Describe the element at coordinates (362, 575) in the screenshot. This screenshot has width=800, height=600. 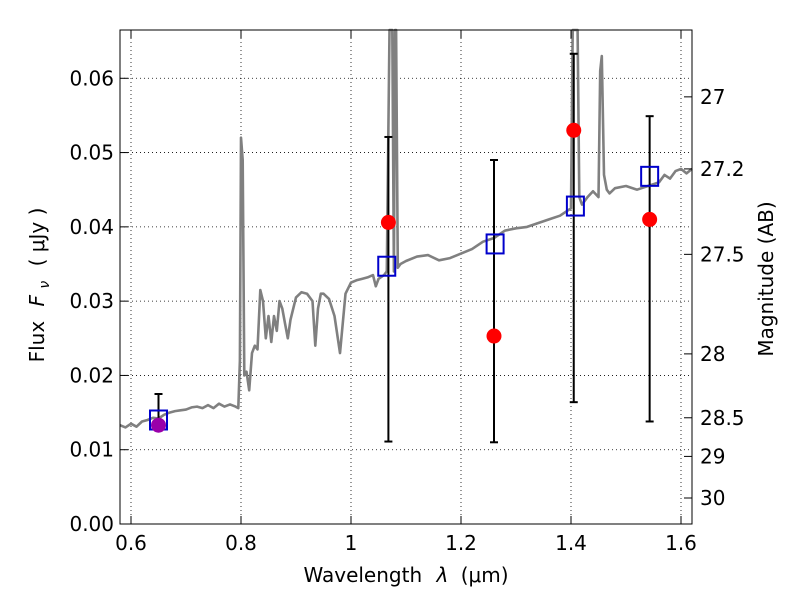
I see `x-axis-title-text: Wavelength` at that location.